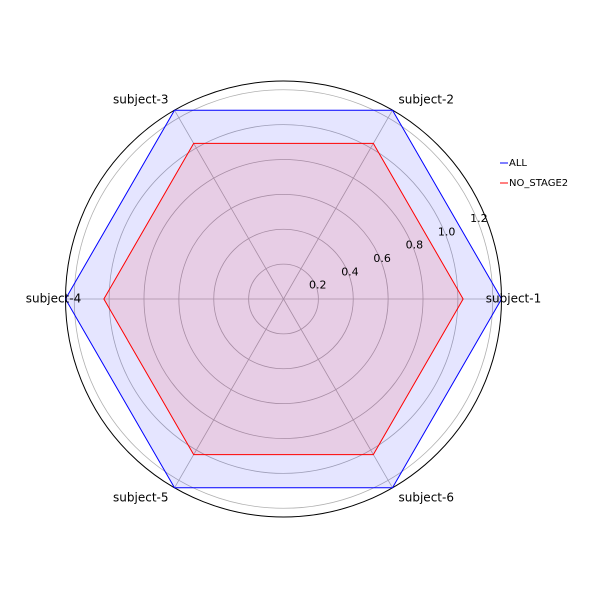 Image resolution: width=600 pixels, height=600 pixels. What do you see at coordinates (479, 218) in the screenshot?
I see `r-tick-label: 1.2` at bounding box center [479, 218].